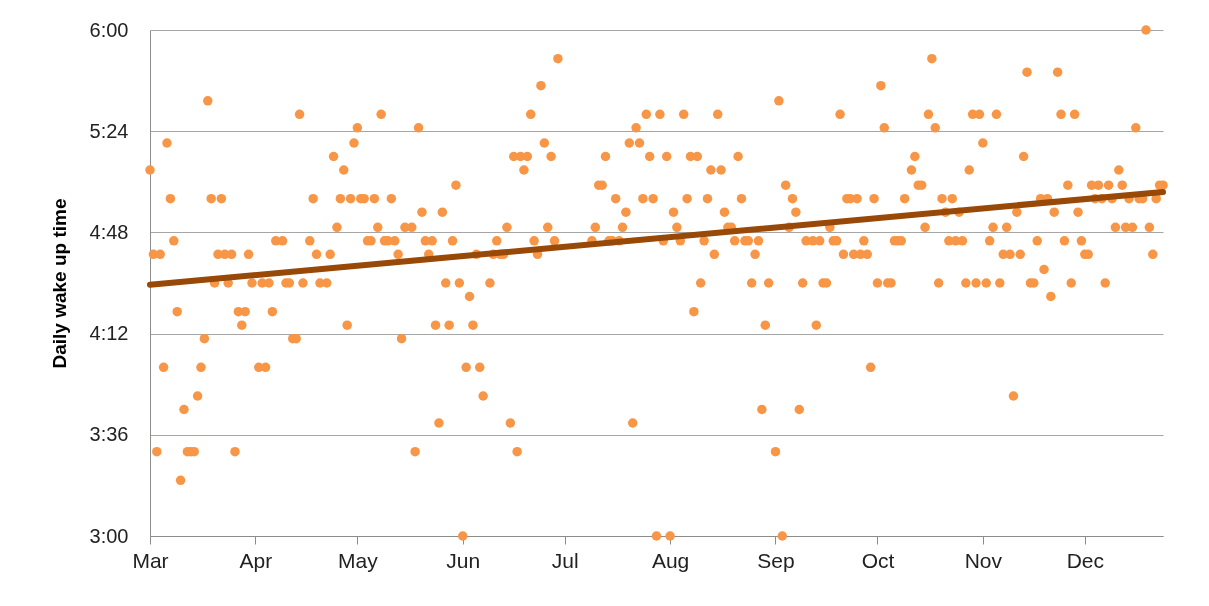 This screenshot has width=1209, height=606. I want to click on x-tick-label: Dec, so click(1085, 560).